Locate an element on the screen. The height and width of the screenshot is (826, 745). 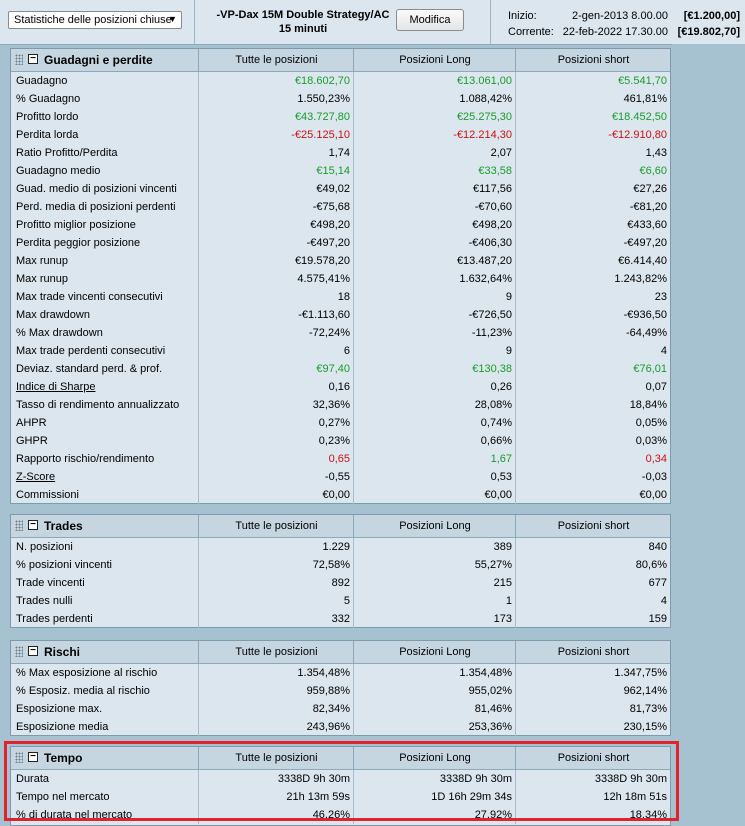
cell-all: 21h 13m 59s is located at coordinates (275, 797).